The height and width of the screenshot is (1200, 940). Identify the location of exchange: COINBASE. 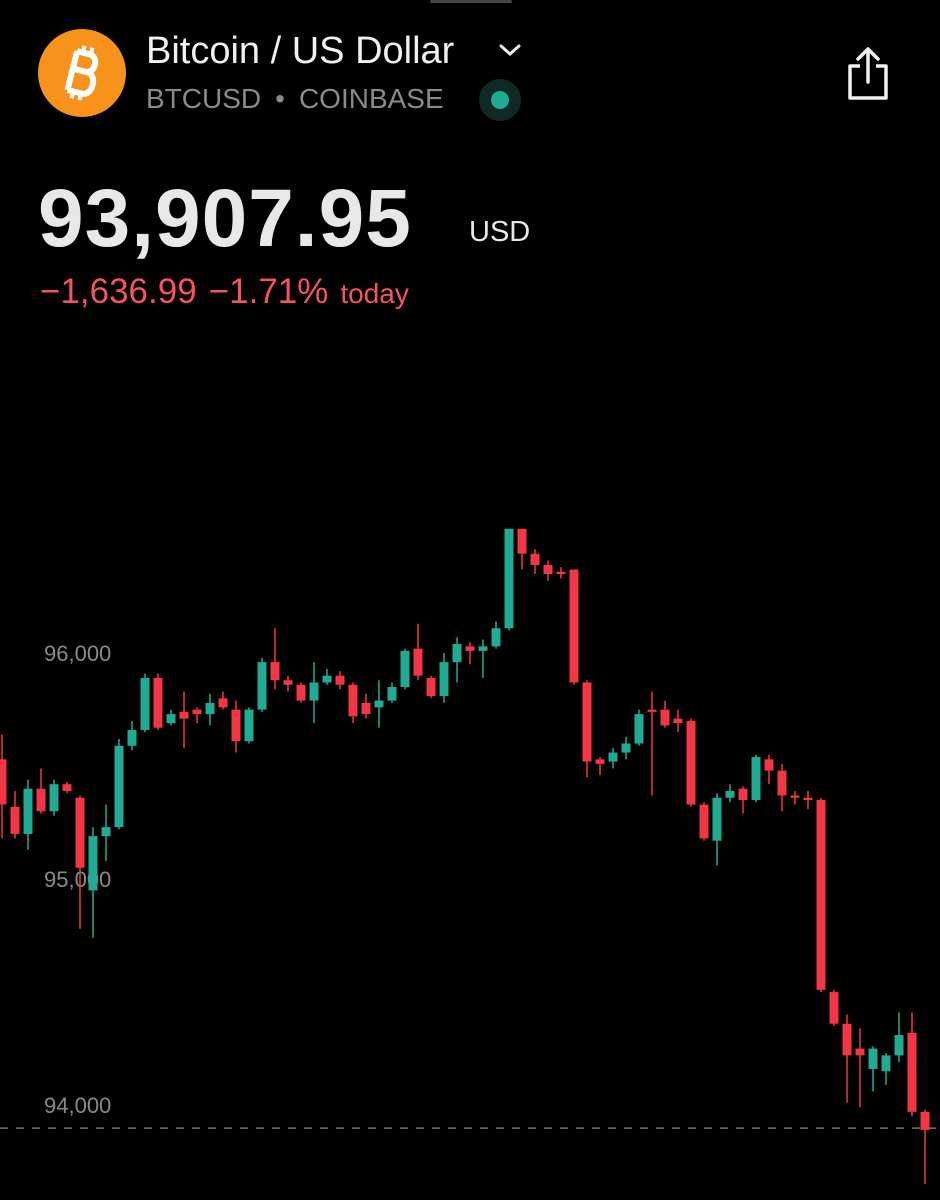
(371, 98).